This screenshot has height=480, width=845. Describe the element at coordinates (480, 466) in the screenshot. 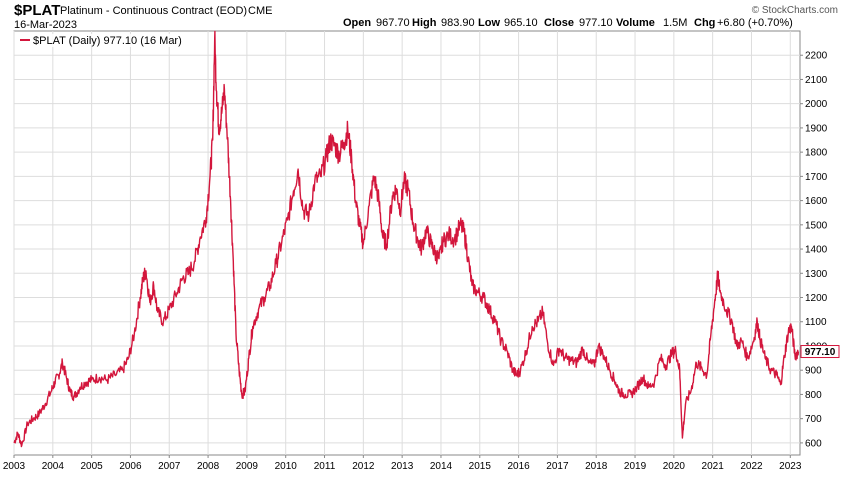

I see `x-tick-label: 2015` at that location.